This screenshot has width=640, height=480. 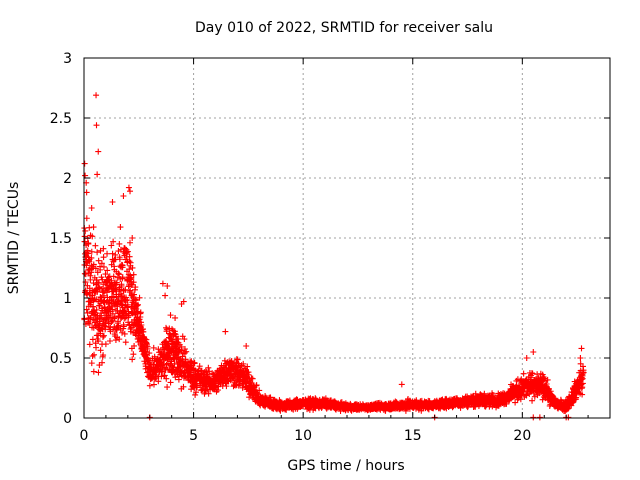 I want to click on x-tick-label: 0, so click(x=84, y=436).